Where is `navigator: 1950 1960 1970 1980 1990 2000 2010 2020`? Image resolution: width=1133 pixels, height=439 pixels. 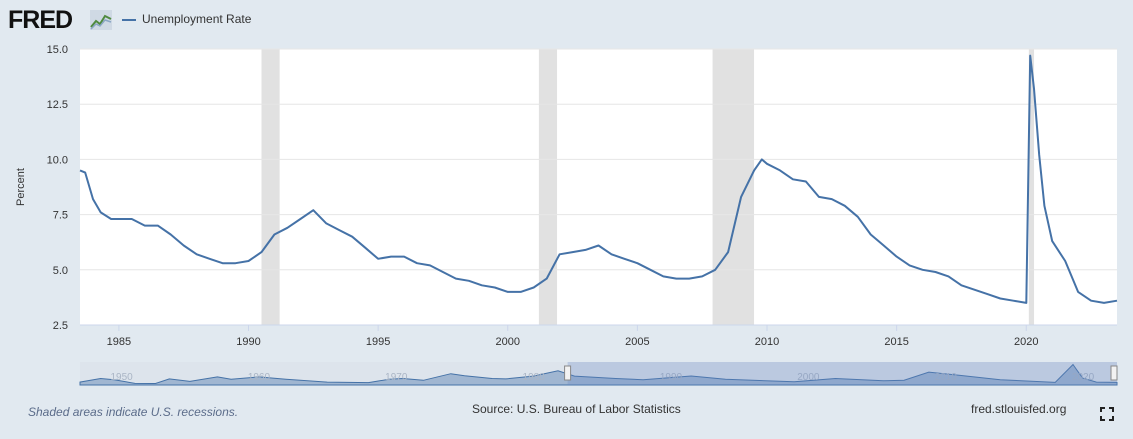 navigator: 1950 1960 1970 1980 1990 2000 2010 2020 is located at coordinates (598, 374).